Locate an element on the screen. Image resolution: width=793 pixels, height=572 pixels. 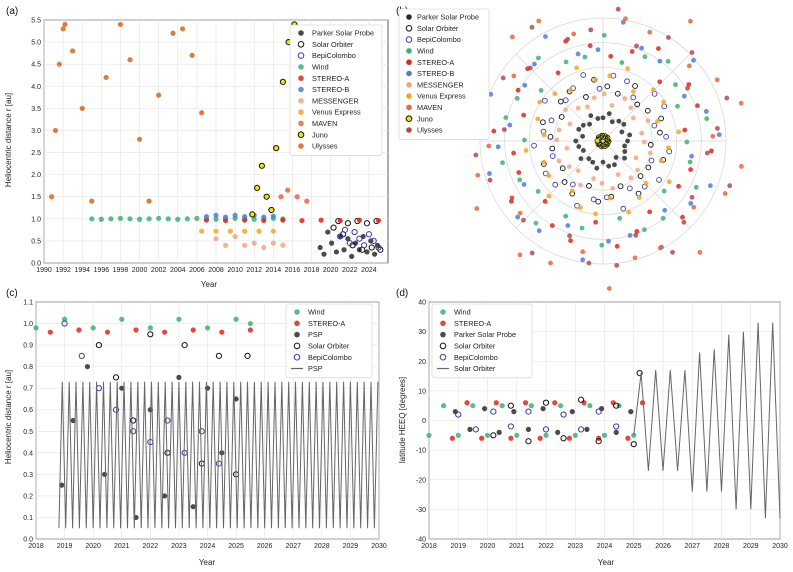
panel-c-xtick-2028: 2028 is located at coordinates (322, 546).